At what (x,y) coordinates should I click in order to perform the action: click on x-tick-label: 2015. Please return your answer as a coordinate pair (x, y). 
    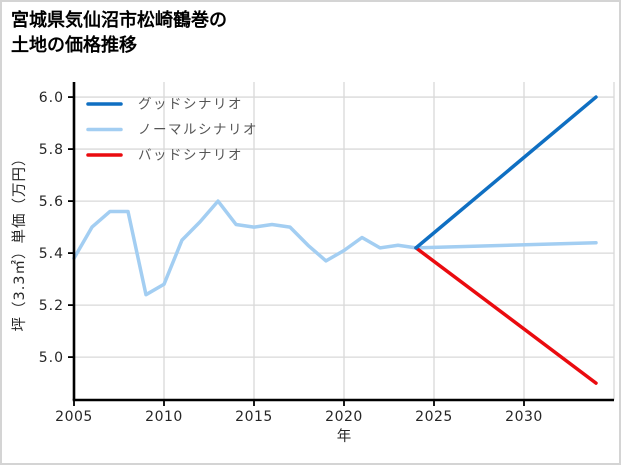
    Looking at the image, I should click on (254, 417).